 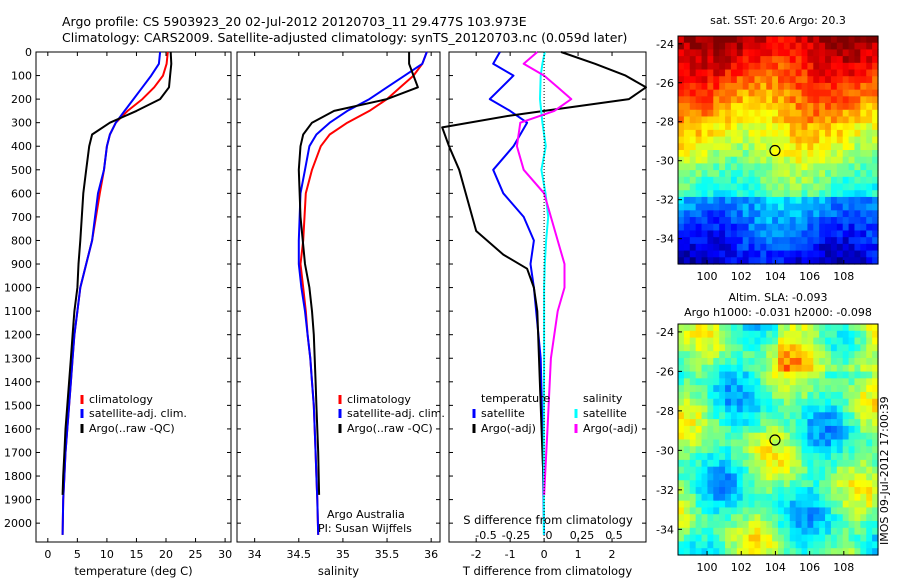 I want to click on x-tick-label: 2, so click(x=612, y=554).